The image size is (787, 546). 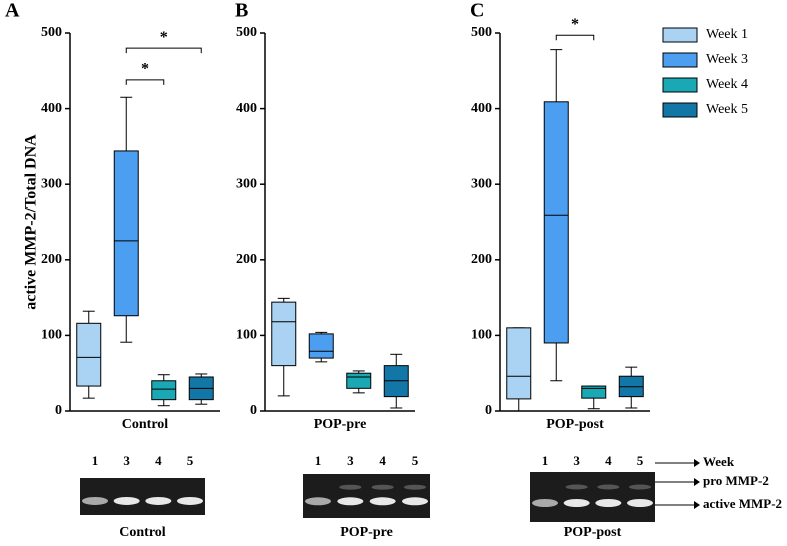 I want to click on gel-caption: POP-pre, so click(x=366, y=532).